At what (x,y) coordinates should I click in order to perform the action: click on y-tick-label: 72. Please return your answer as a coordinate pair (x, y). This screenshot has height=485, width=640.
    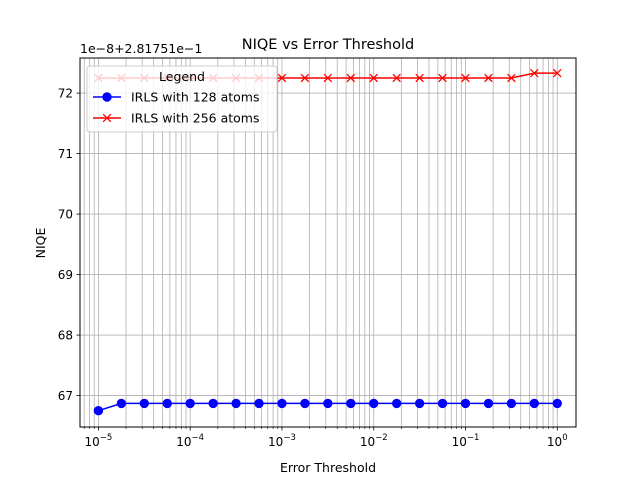
    Looking at the image, I should click on (65, 94).